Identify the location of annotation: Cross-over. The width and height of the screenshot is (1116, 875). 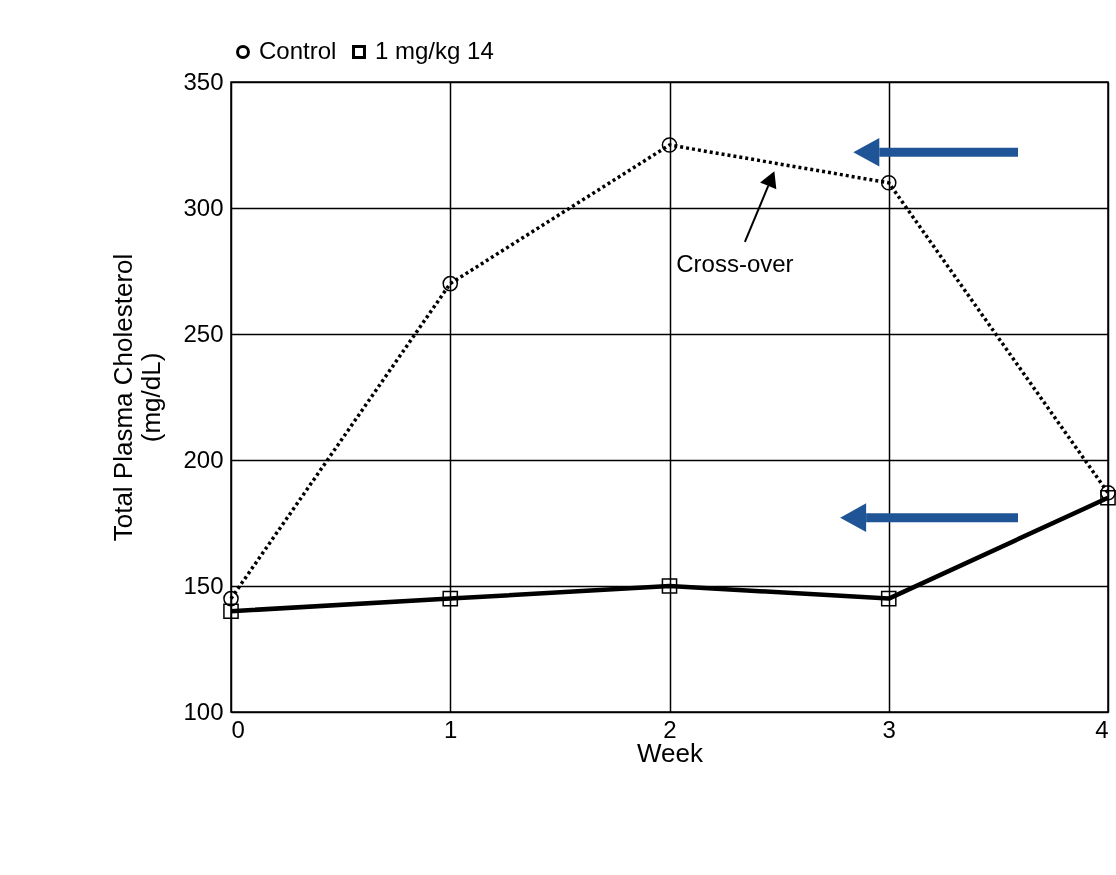
(735, 263).